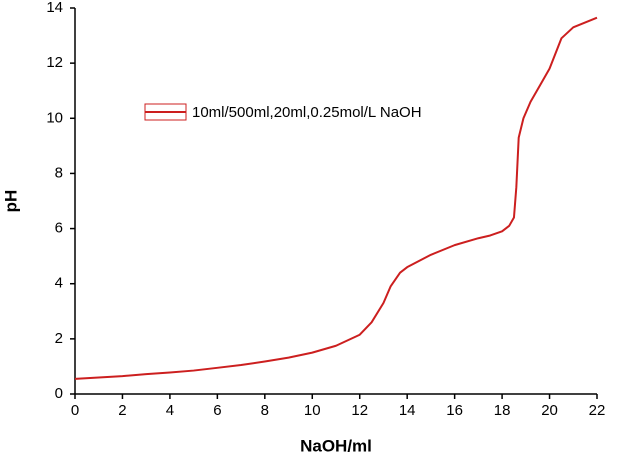  I want to click on y-axis-title: pH, so click(10, 201).